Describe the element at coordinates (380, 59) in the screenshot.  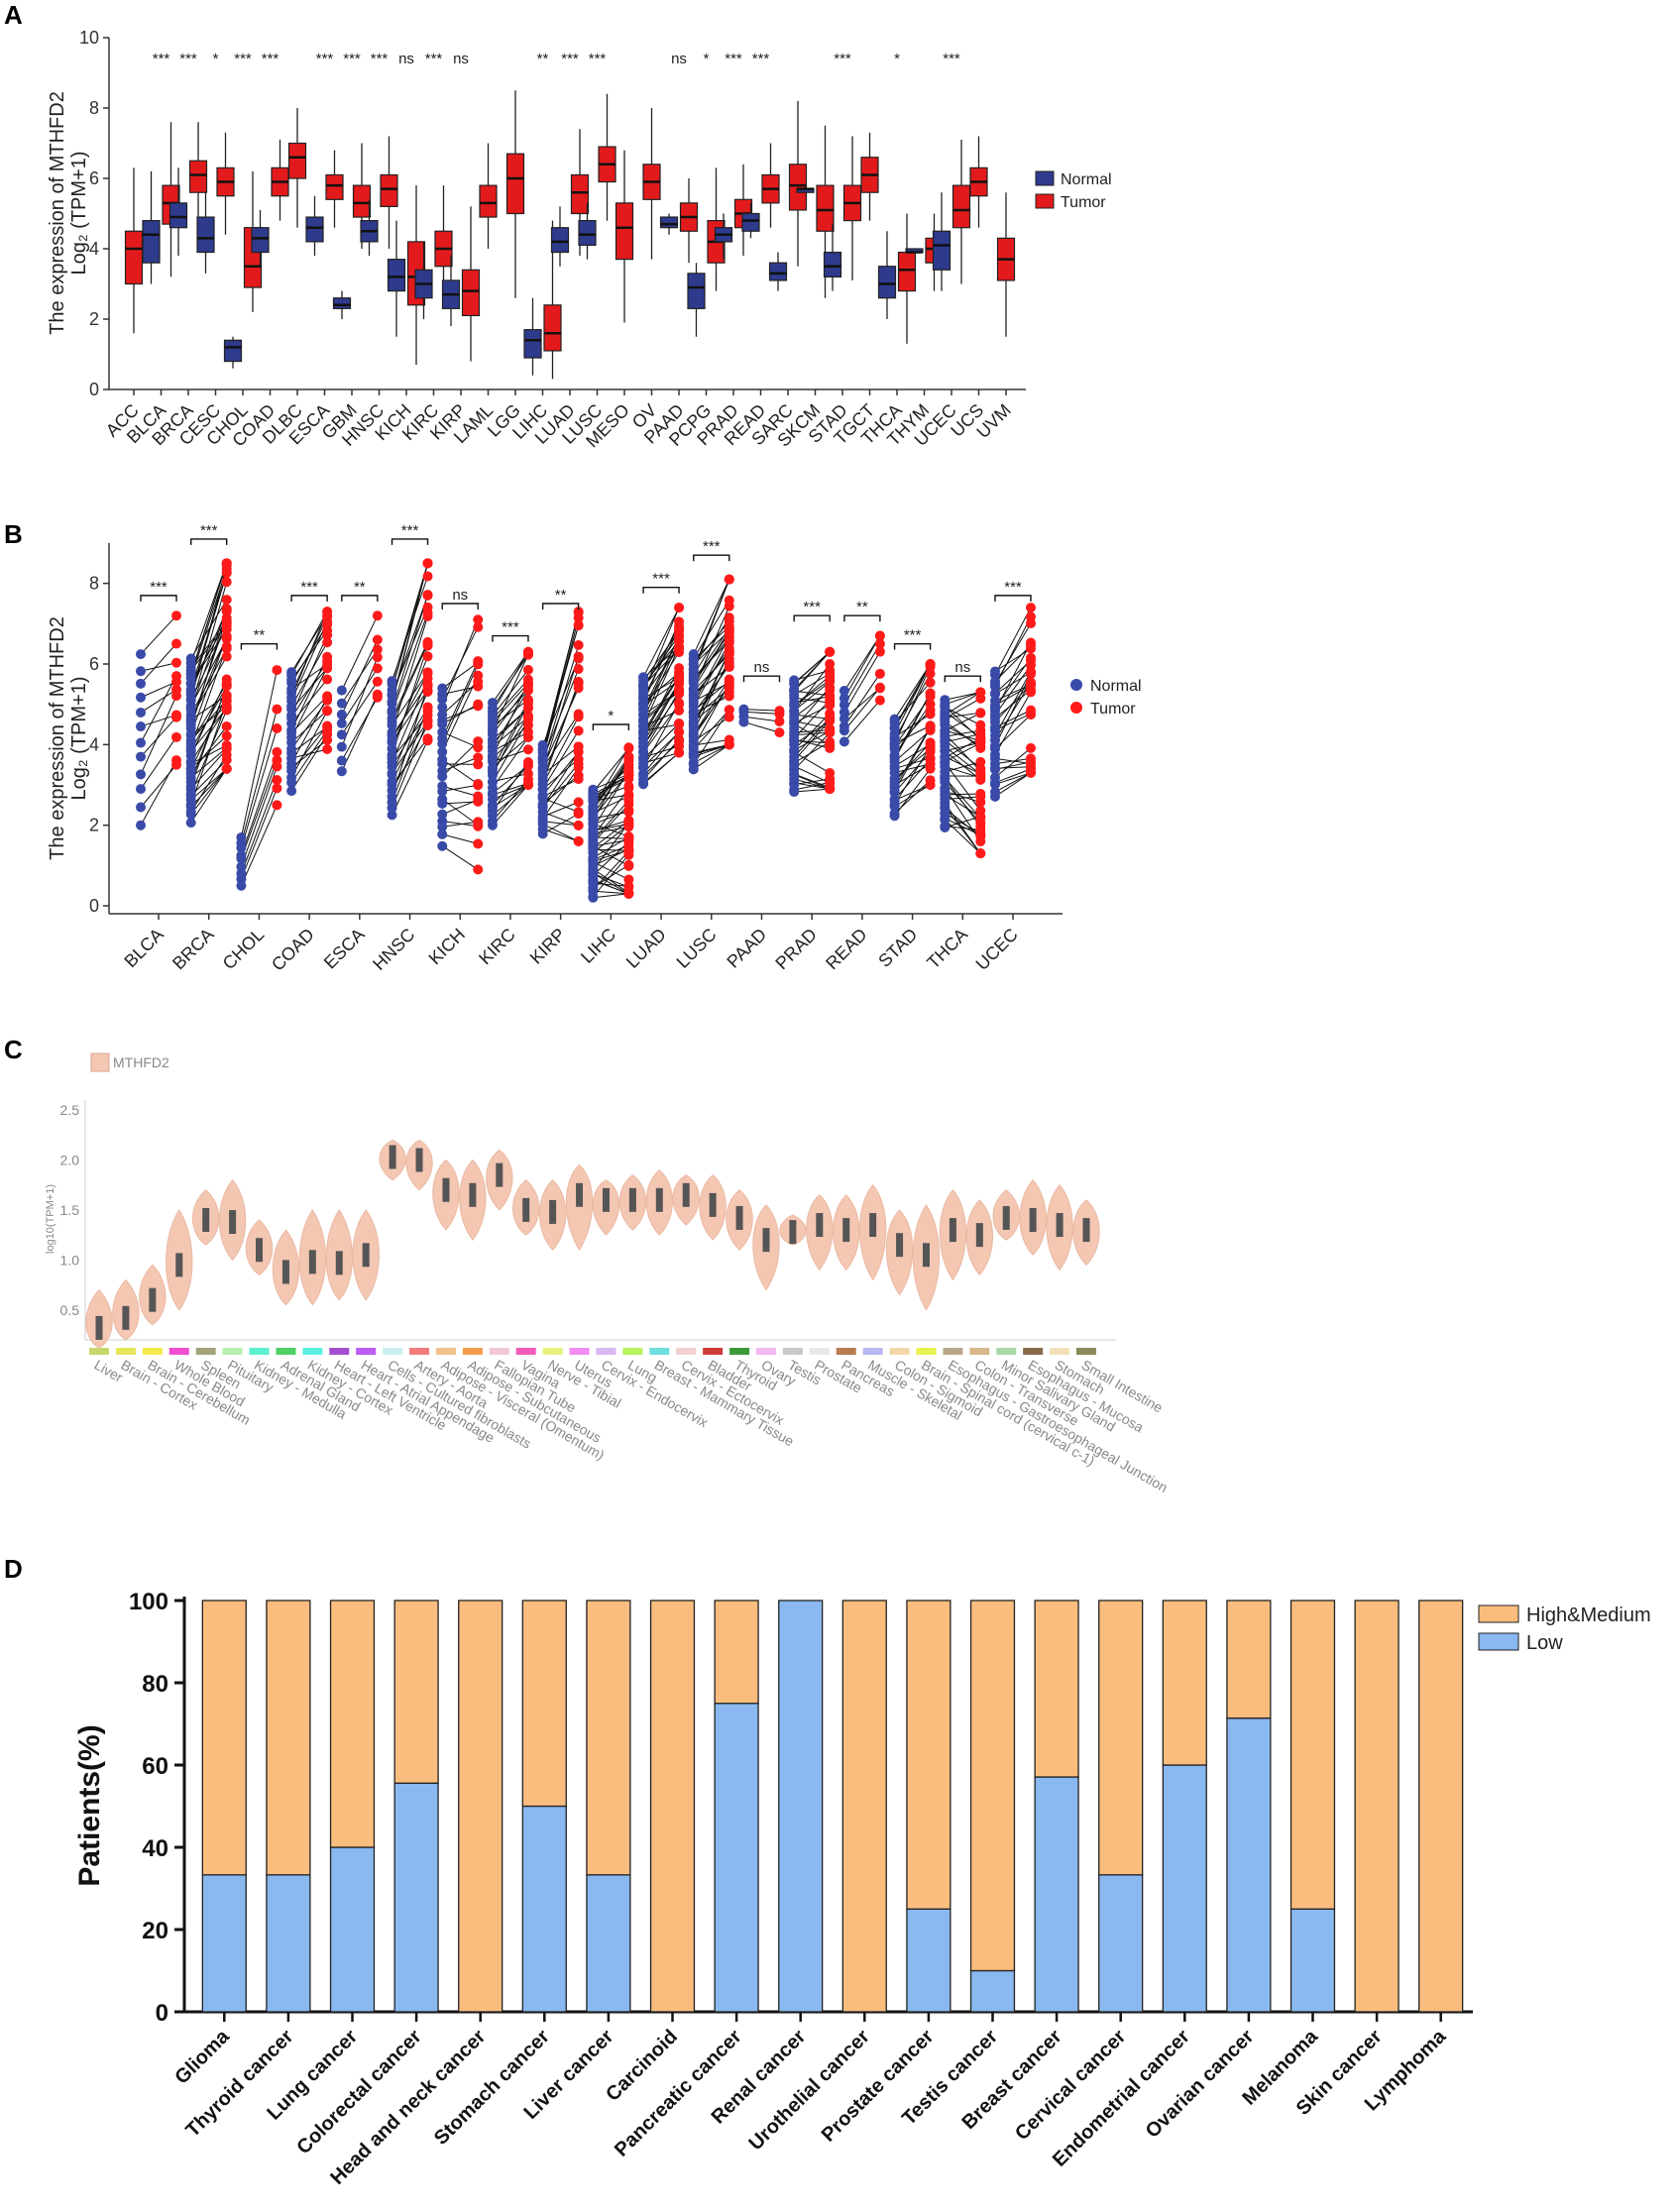
I see `a-significance-label: ***` at that location.